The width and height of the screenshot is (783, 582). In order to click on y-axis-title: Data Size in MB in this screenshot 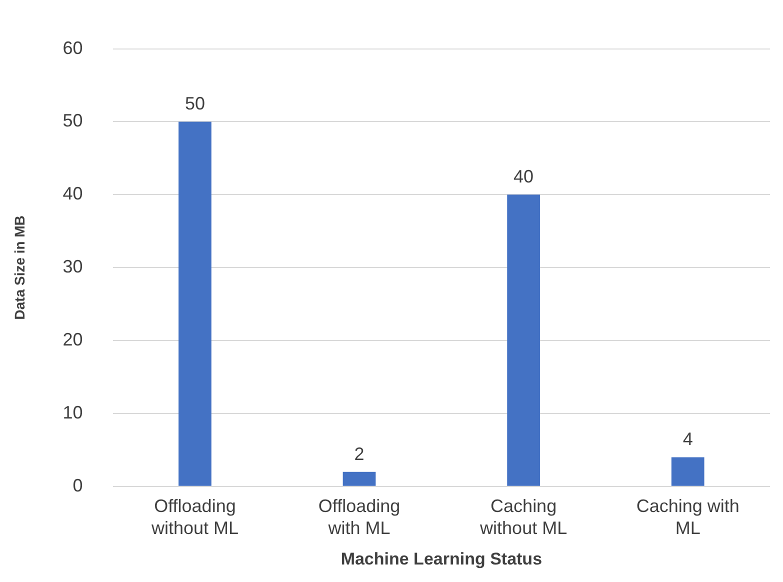, I will do `click(19, 267)`.